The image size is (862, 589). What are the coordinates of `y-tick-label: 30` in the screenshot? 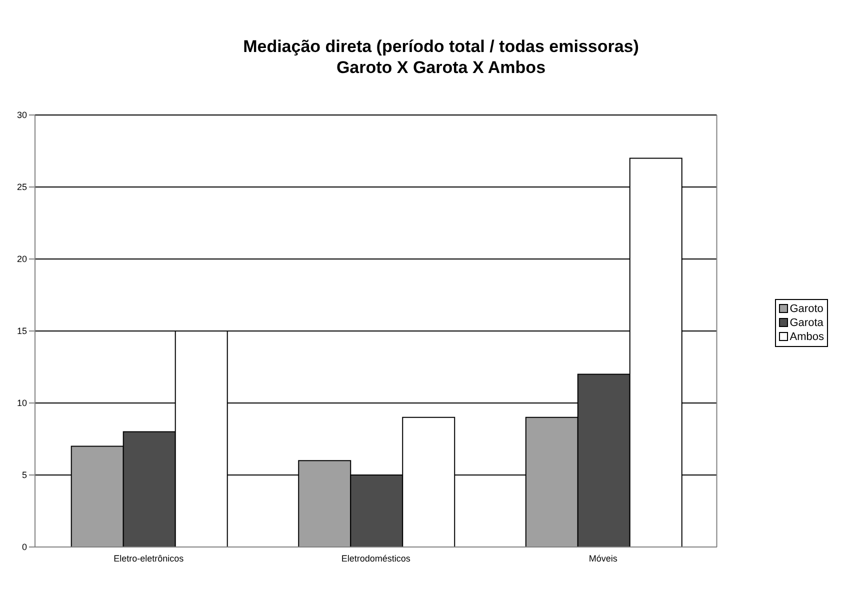 It's located at (21, 115).